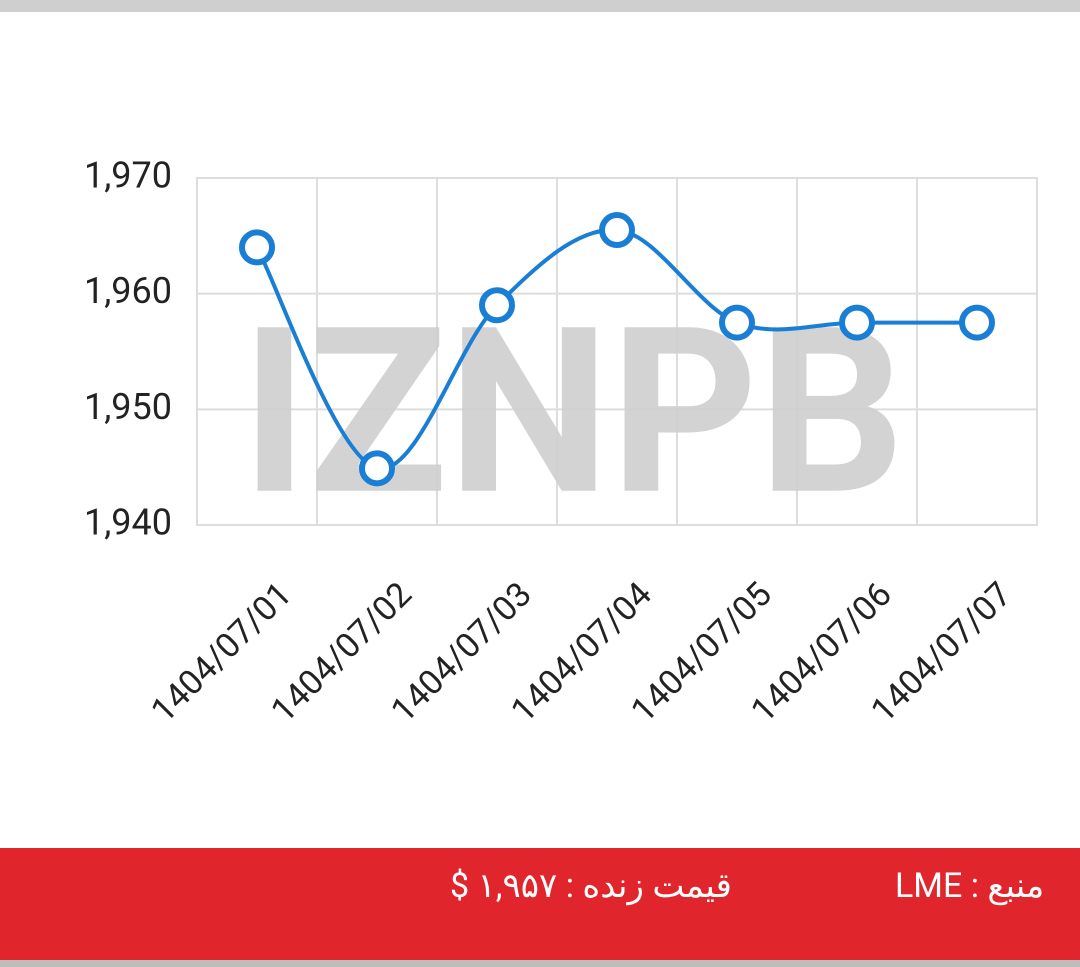 The width and height of the screenshot is (1080, 967). I want to click on y-tick-label: 1,970, so click(128, 176).